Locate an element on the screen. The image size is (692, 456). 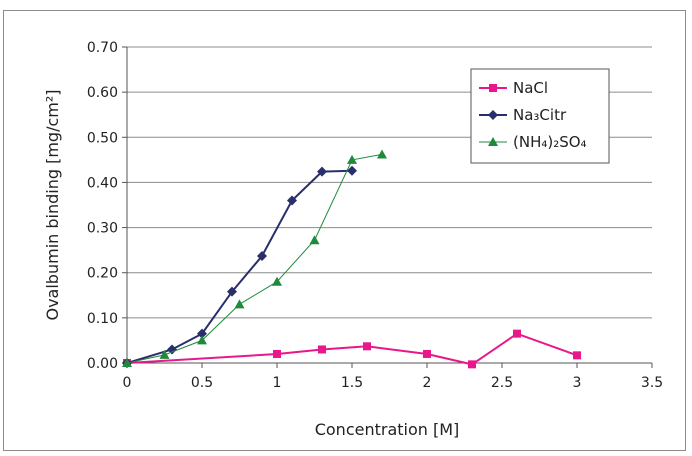
x-tick-label: 0 is located at coordinates (127, 383).